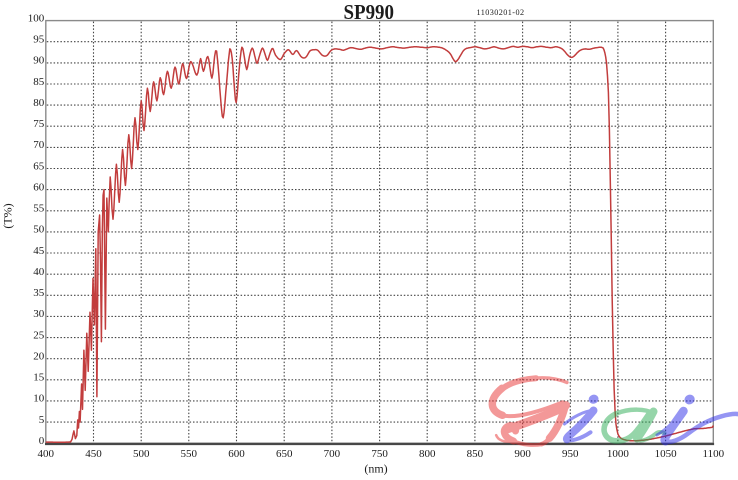  Describe the element at coordinates (39, 357) in the screenshot. I see `svg-text: 20` at that location.